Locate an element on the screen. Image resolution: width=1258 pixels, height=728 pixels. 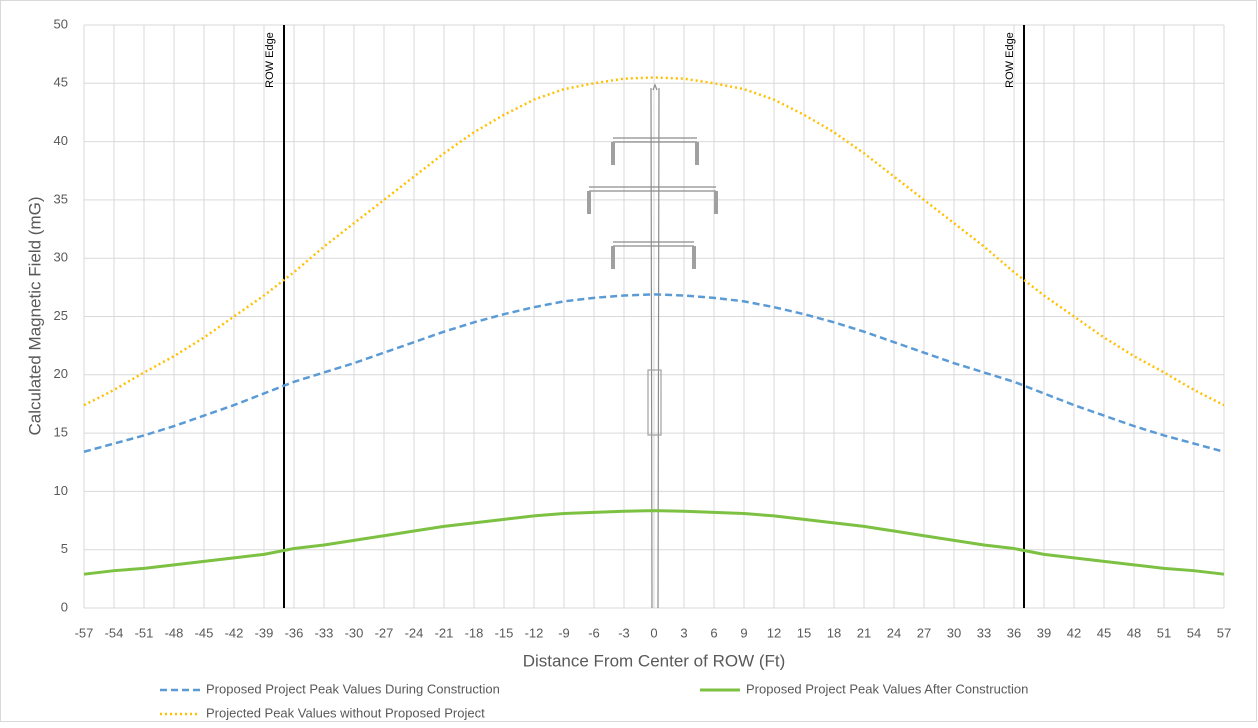
x-tick-label: 15 is located at coordinates (804, 632).